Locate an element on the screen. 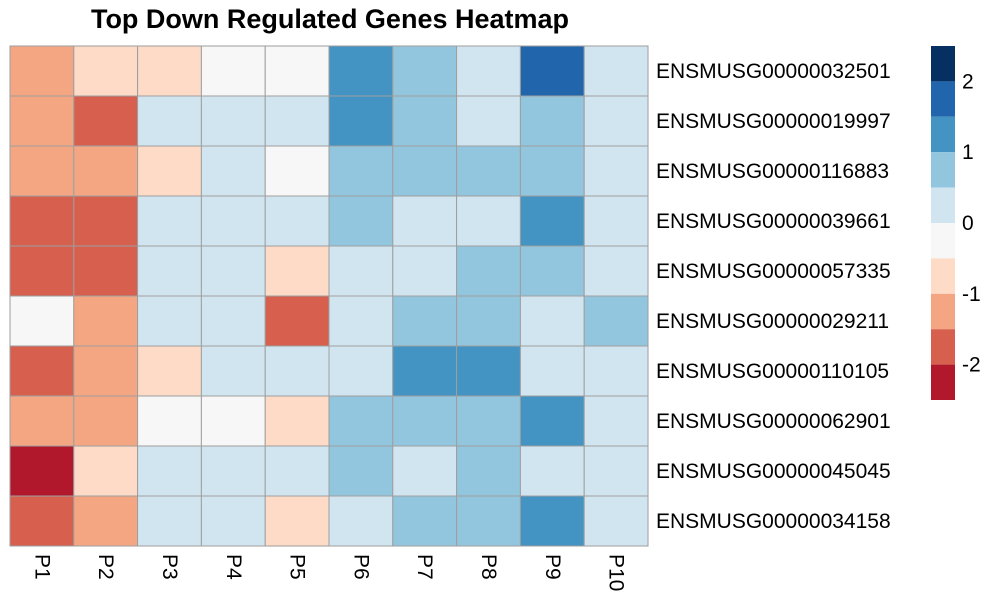  column-label: P8 is located at coordinates (488, 567).